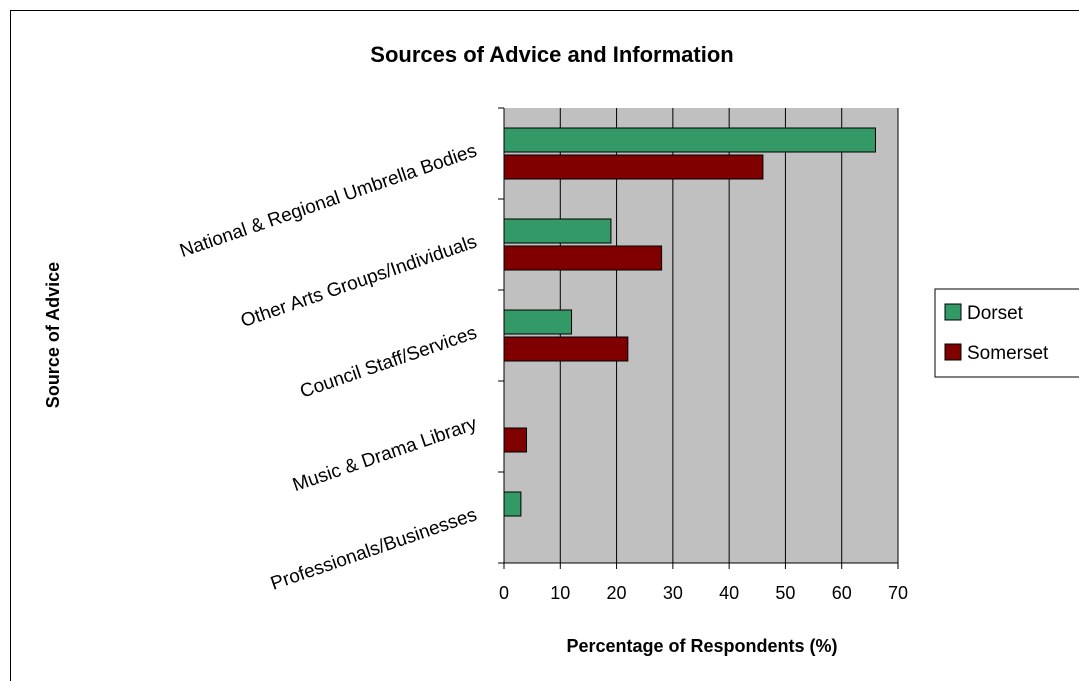  I want to click on category-label: Music & Drama Library, so click(385, 454).